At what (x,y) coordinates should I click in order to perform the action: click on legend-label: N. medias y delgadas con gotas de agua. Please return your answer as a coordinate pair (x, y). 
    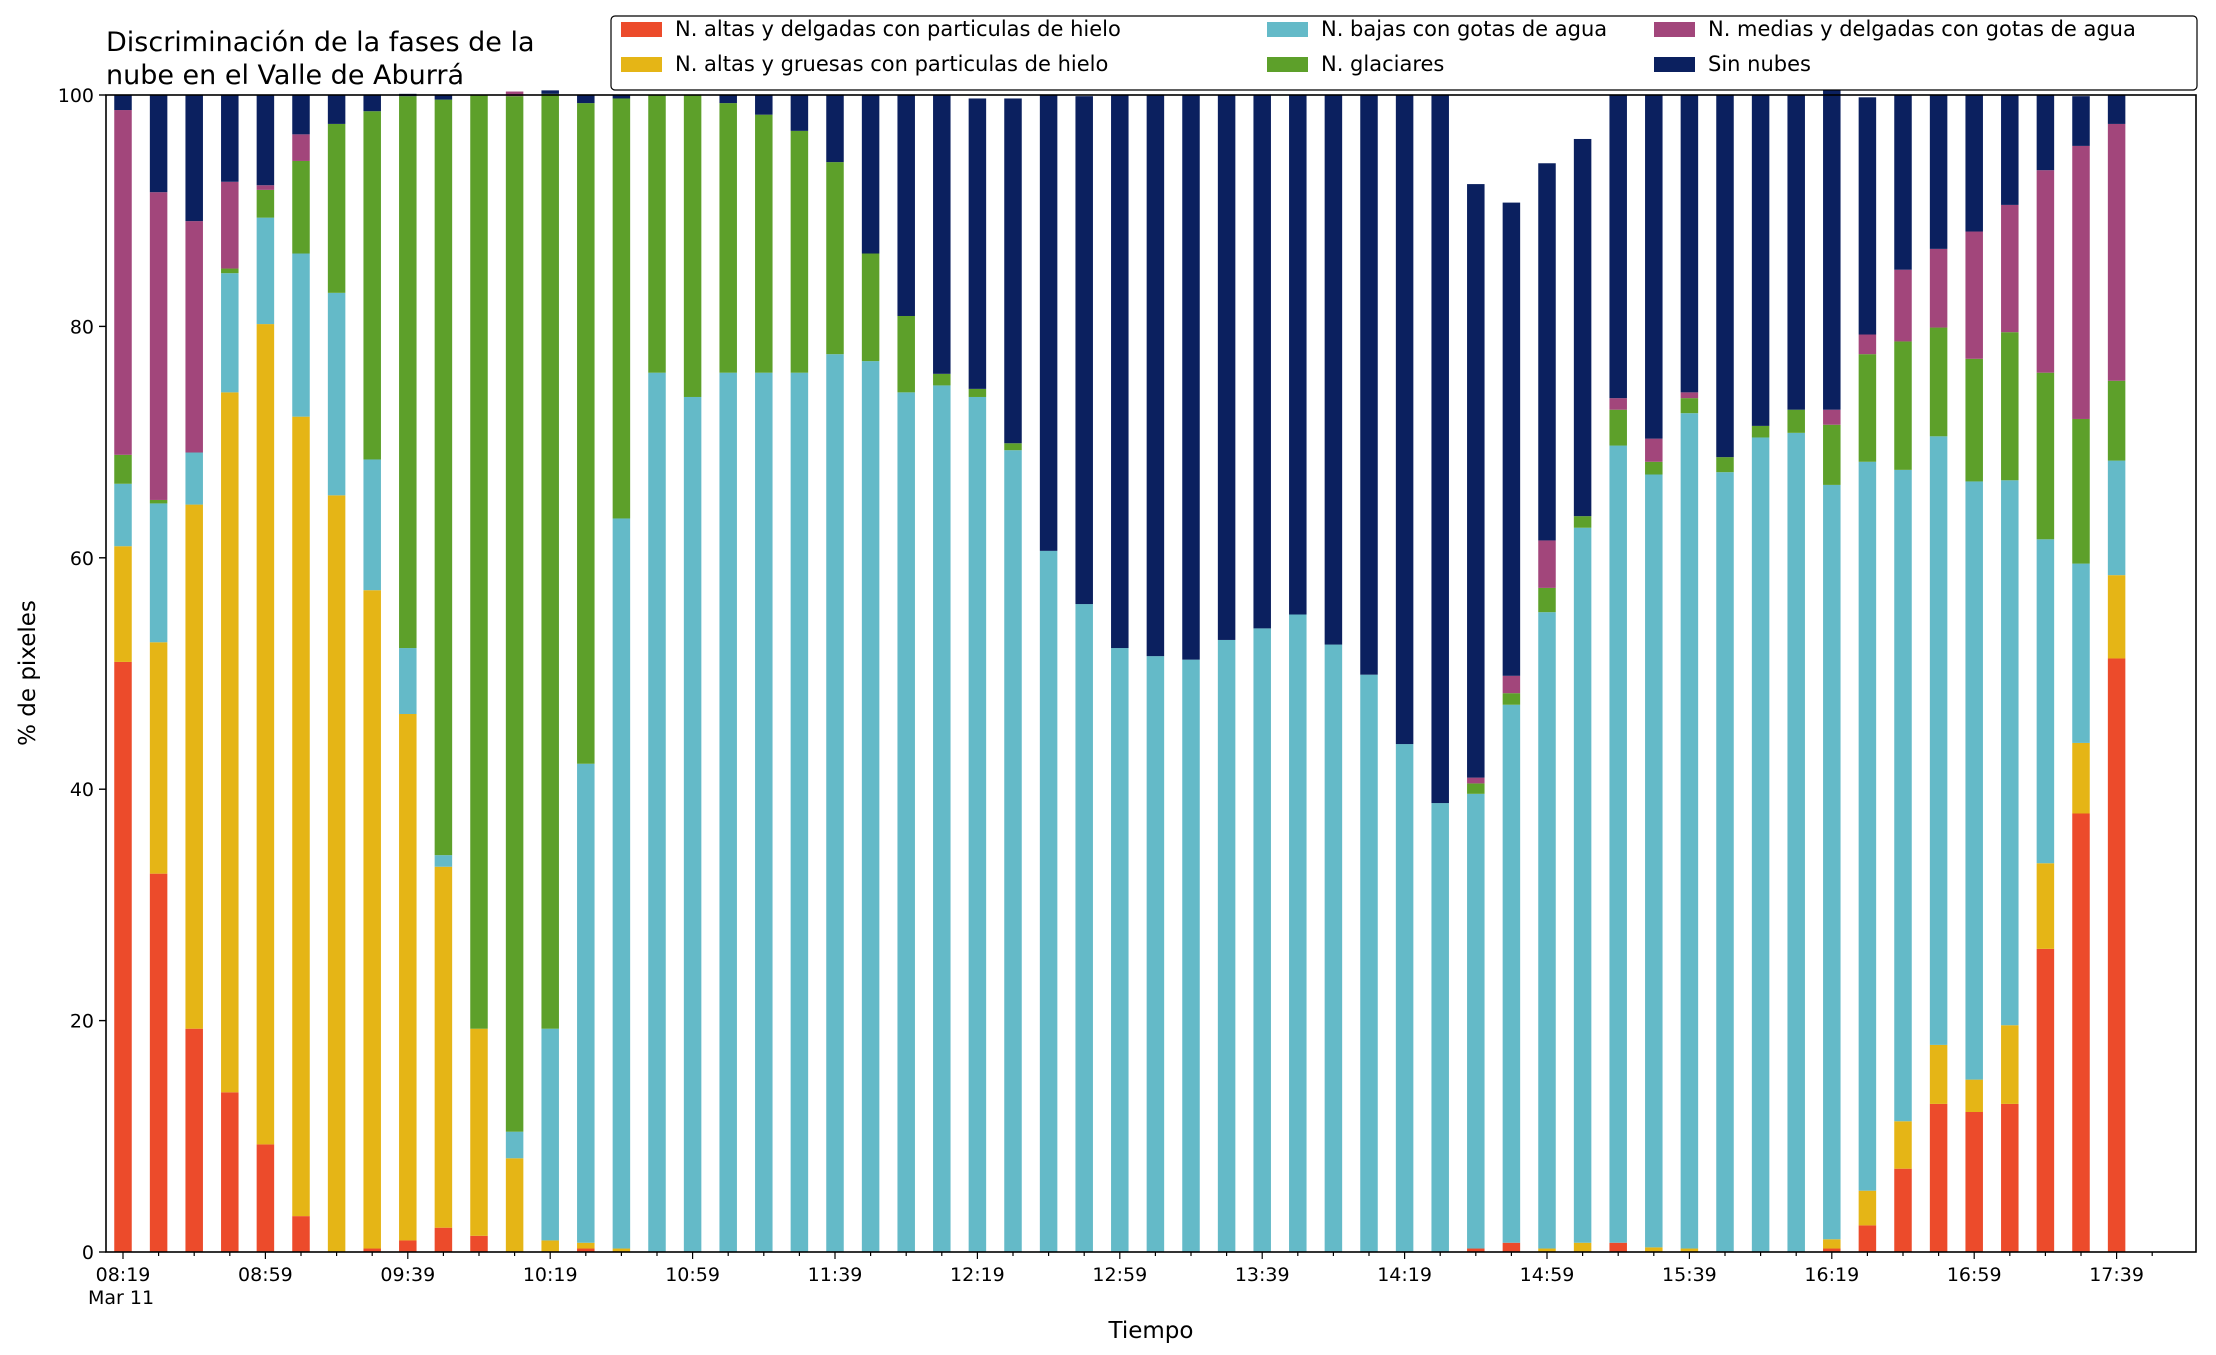
    Looking at the image, I should click on (1922, 29).